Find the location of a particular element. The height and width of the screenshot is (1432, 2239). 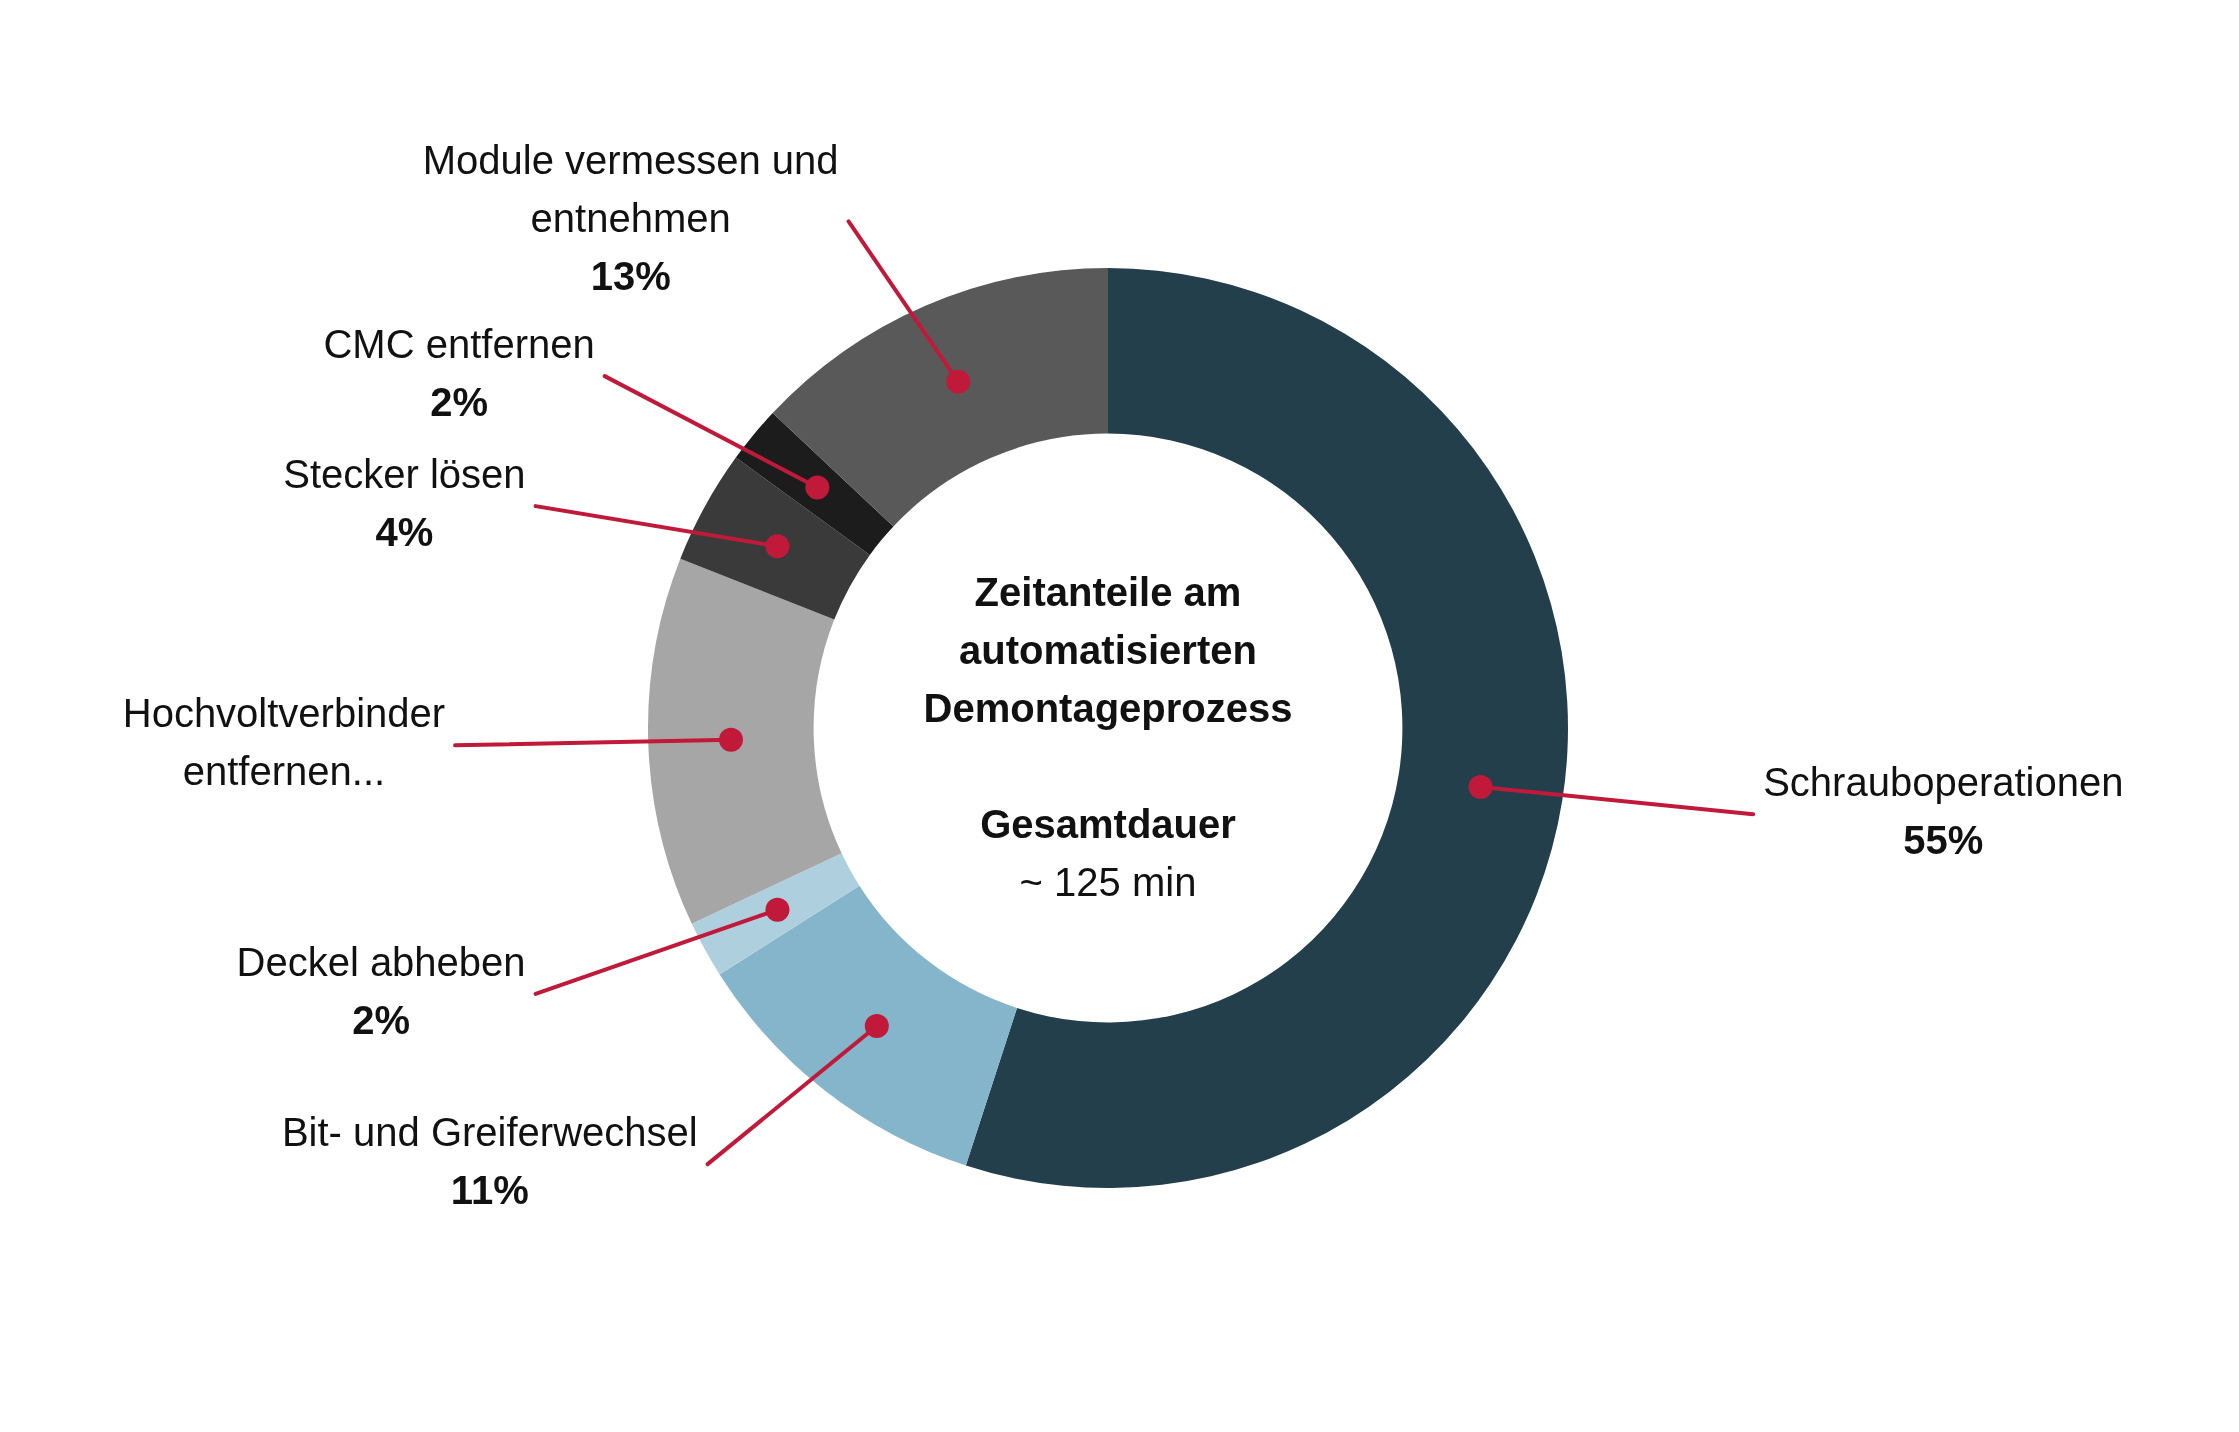

slice-label: CMC entfernen is located at coordinates (459, 344).